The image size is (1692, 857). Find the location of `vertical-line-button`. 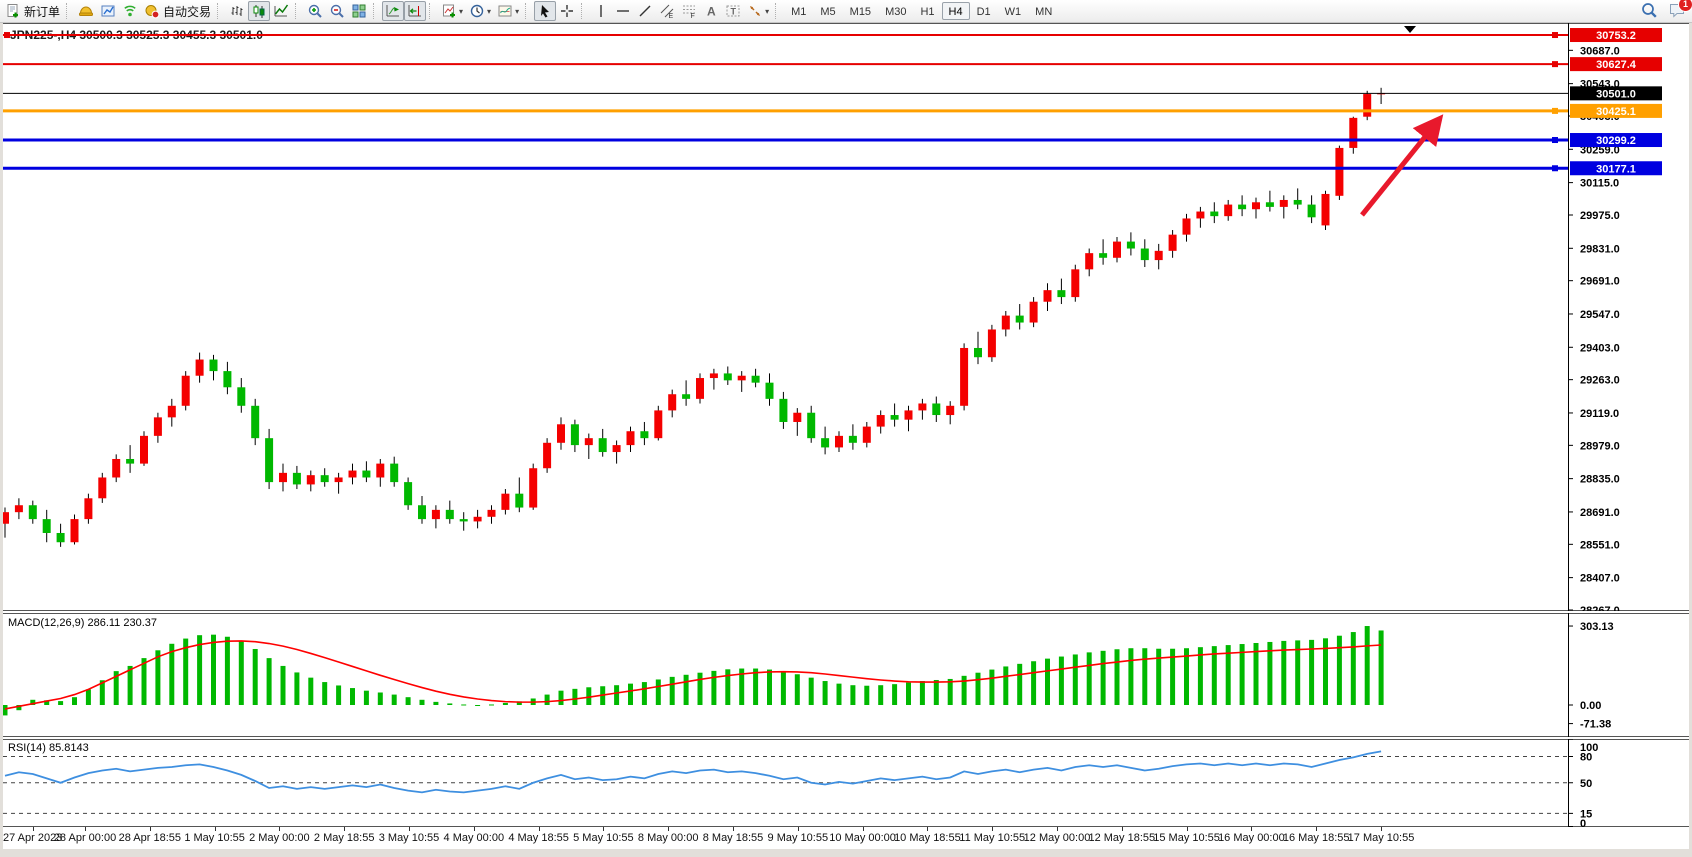

vertical-line-button is located at coordinates (601, 11).